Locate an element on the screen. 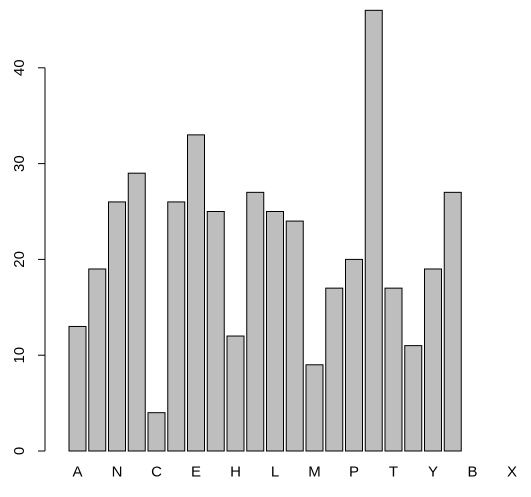 The image size is (531, 497). bar-Q is located at coordinates (176, 326).